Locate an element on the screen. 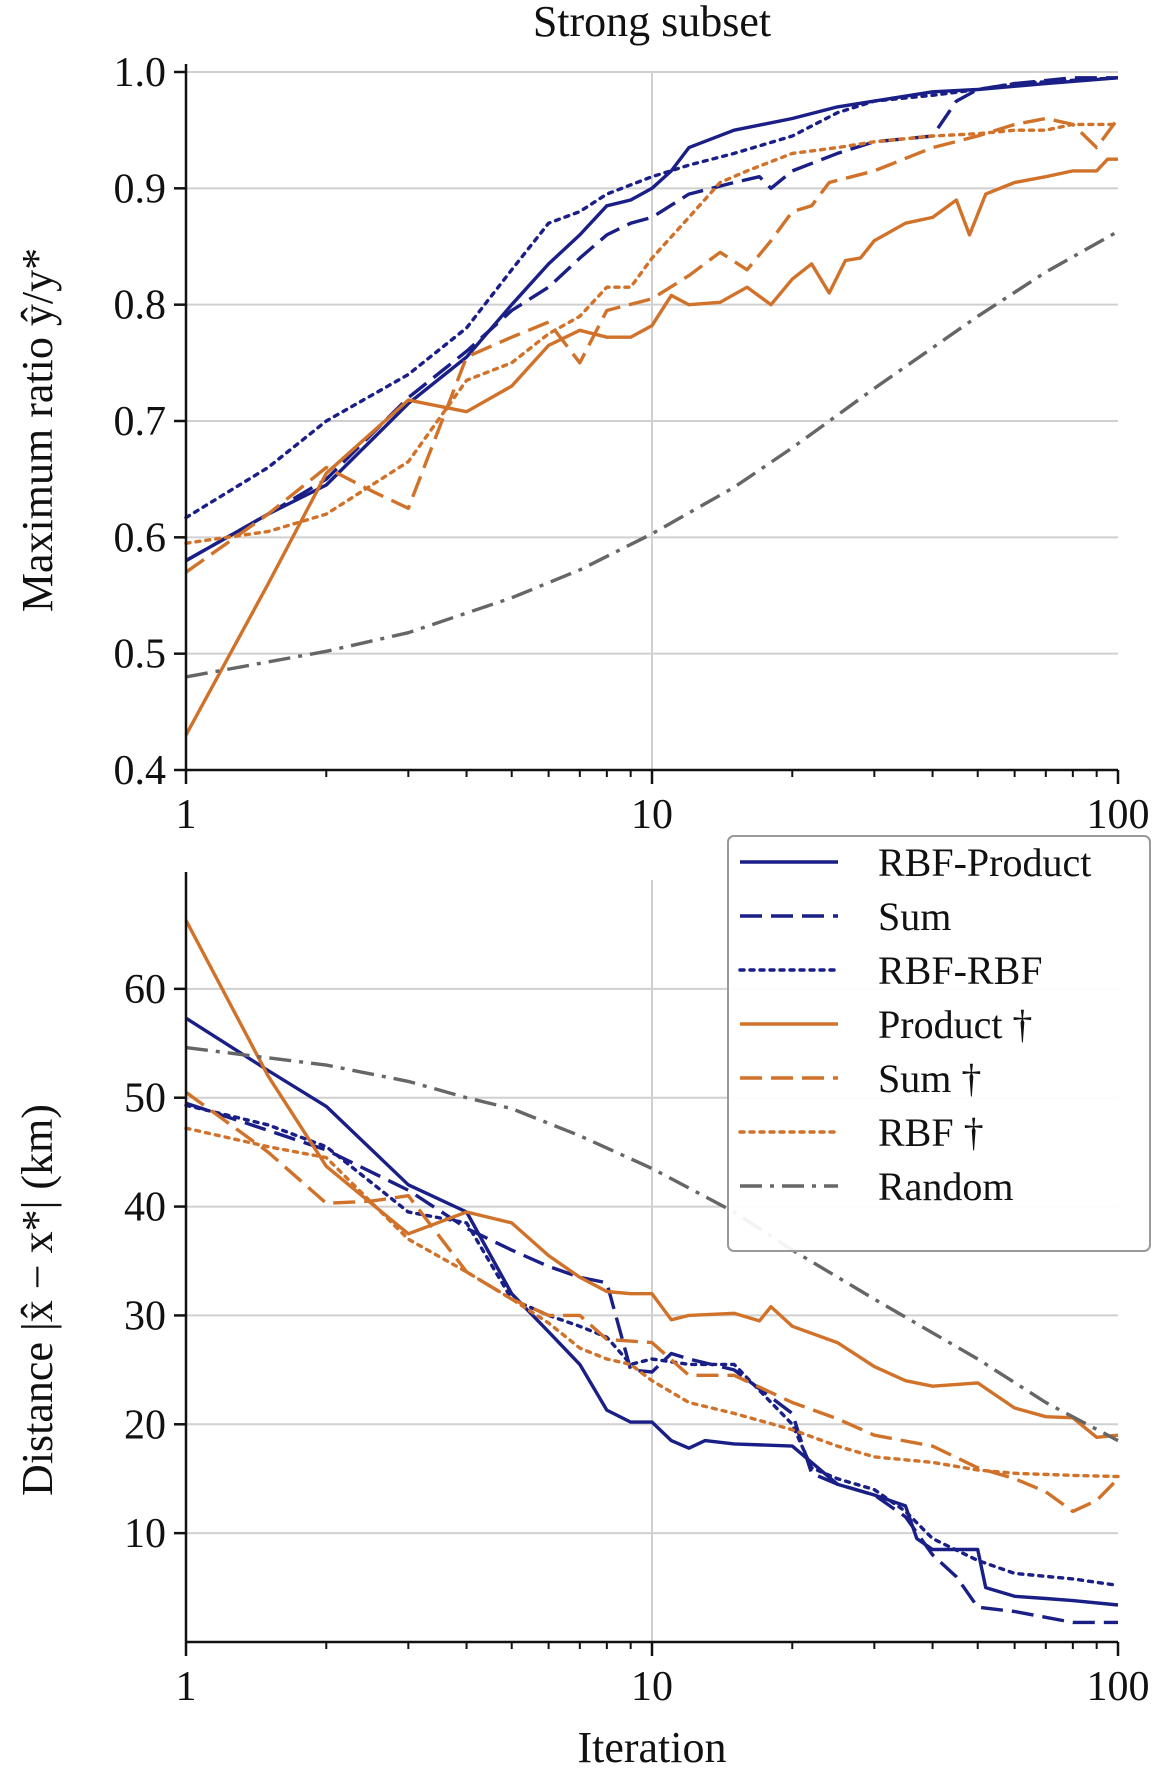 This screenshot has width=1158, height=1774. y-axis-label: Maximum ratio ŷ/y* is located at coordinates (37, 430).